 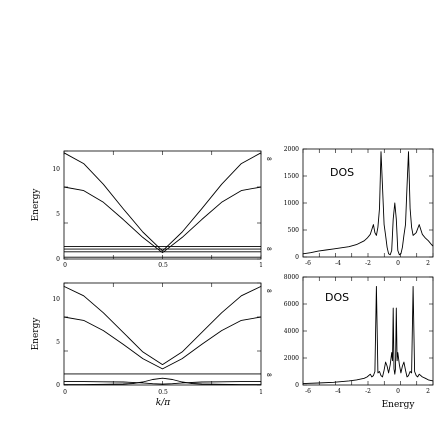 What do you see at coordinates (291, 176) in the screenshot?
I see `y-tick-label: 1500` at bounding box center [291, 176].